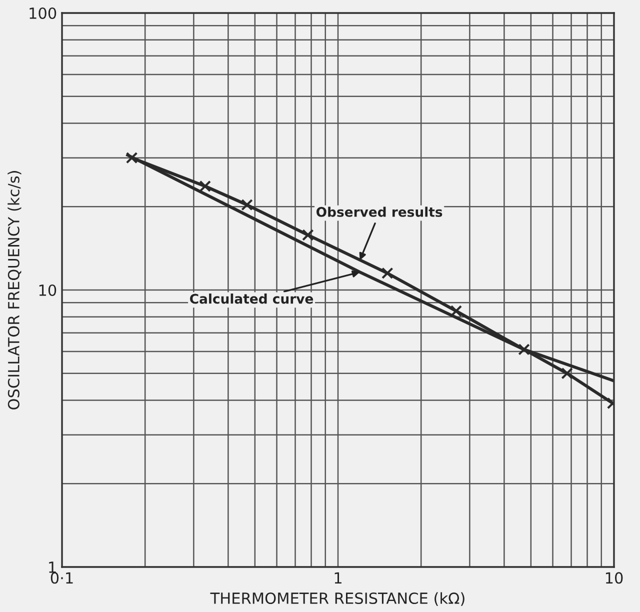  Describe the element at coordinates (614, 578) in the screenshot. I see `x-tick-label: 10` at that location.